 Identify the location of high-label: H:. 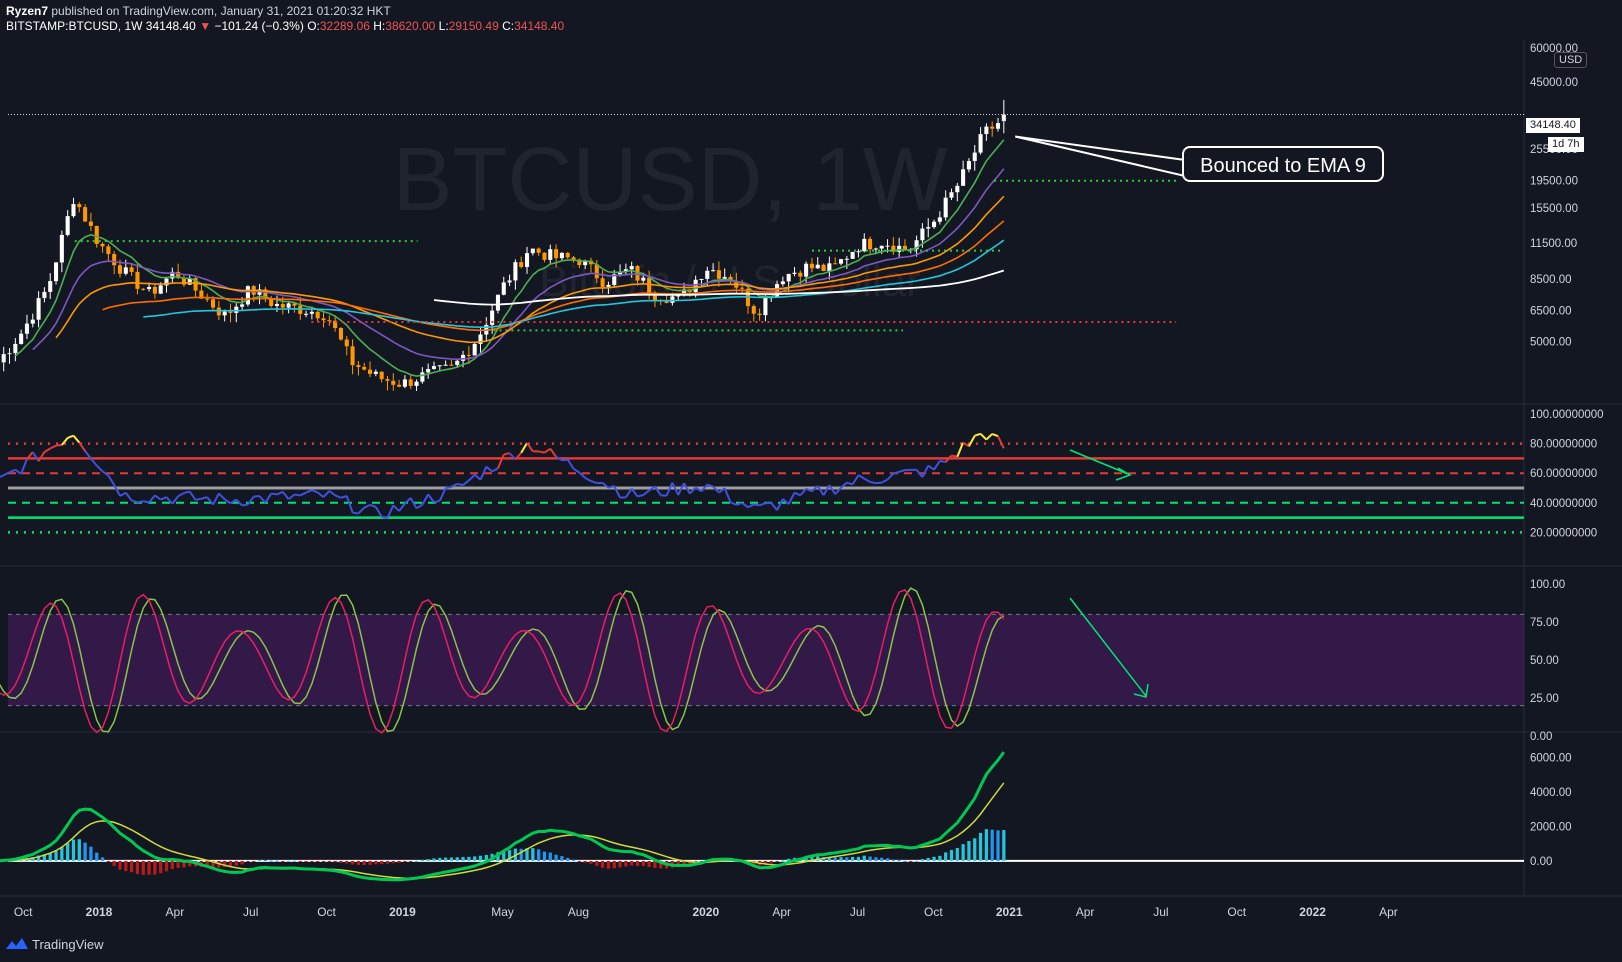
(379, 26).